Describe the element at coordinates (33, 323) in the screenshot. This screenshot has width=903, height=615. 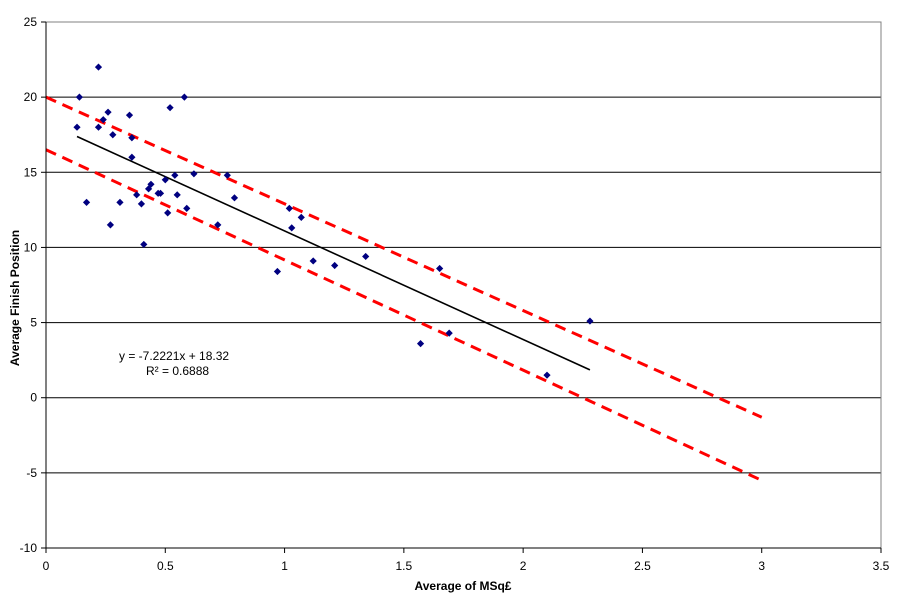
I see `y-tick-label: 5` at that location.